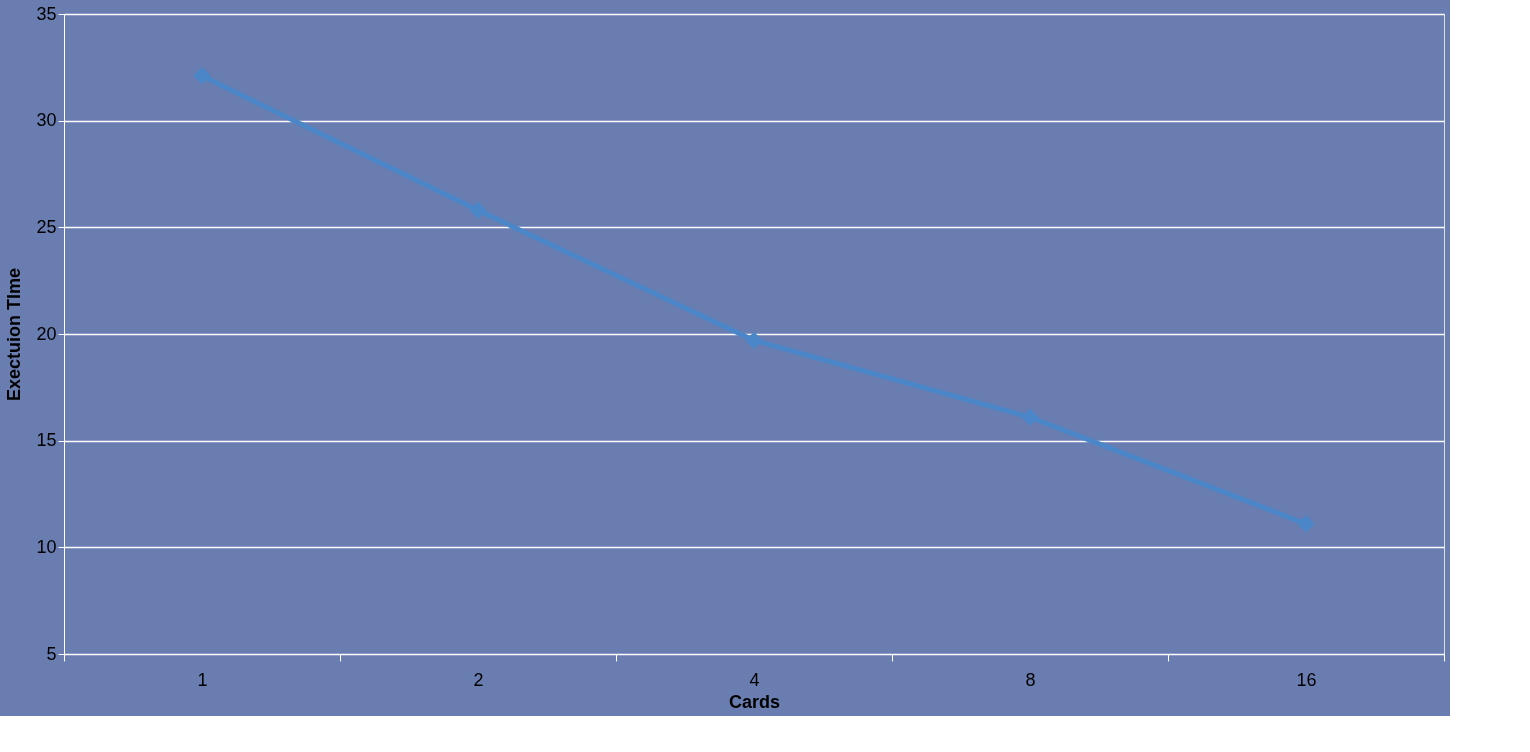  I want to click on y-tick-label: 5, so click(51, 653).